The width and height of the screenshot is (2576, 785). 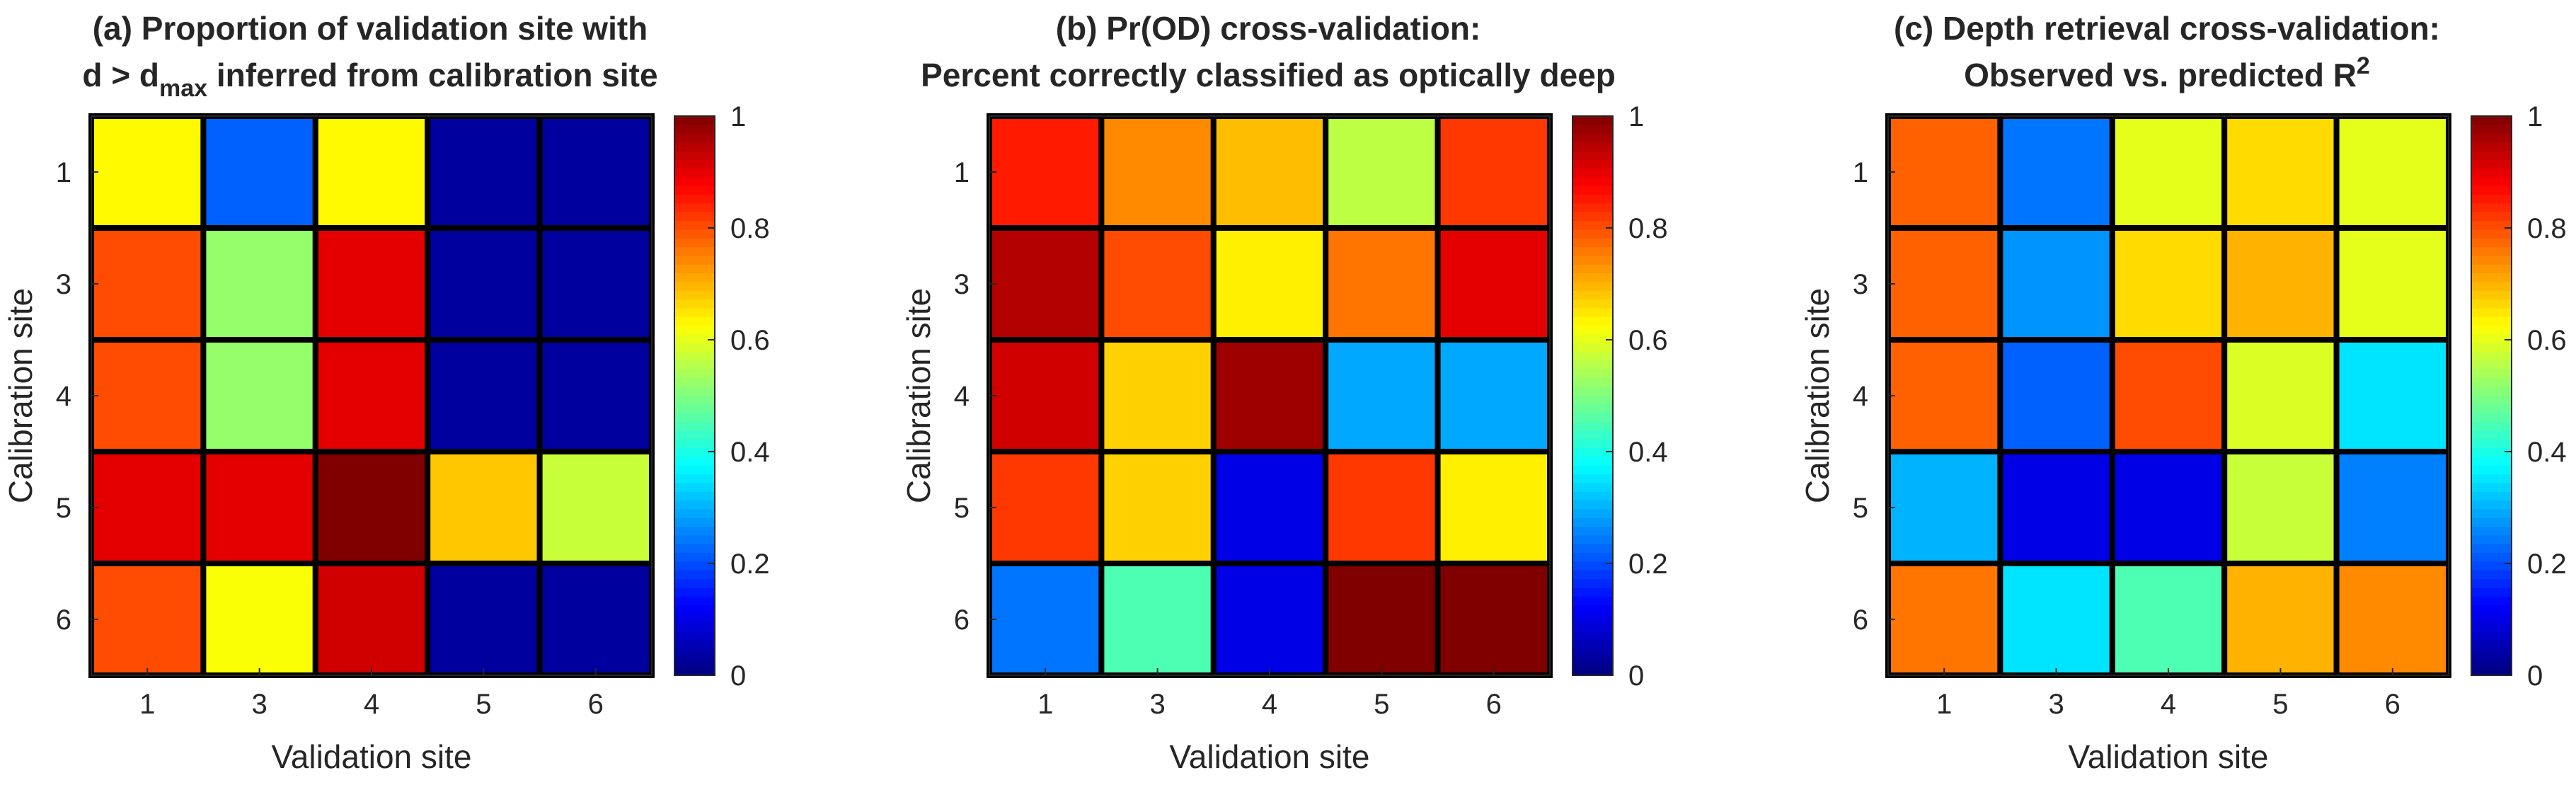 I want to click on colorbar-tick-label: 0.8, so click(x=1648, y=228).